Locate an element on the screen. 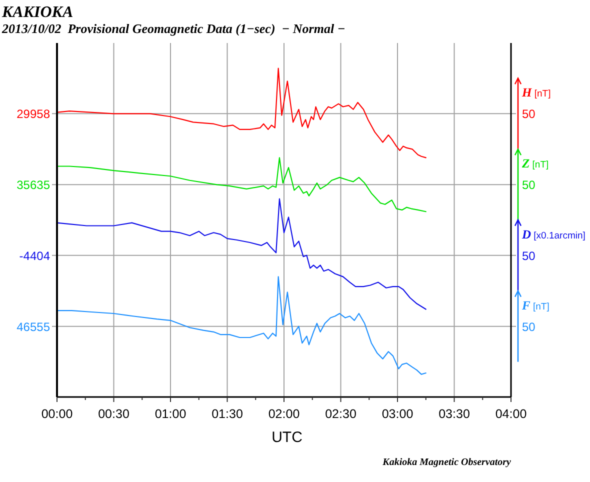  x-tick-label: 03:00 is located at coordinates (398, 414).